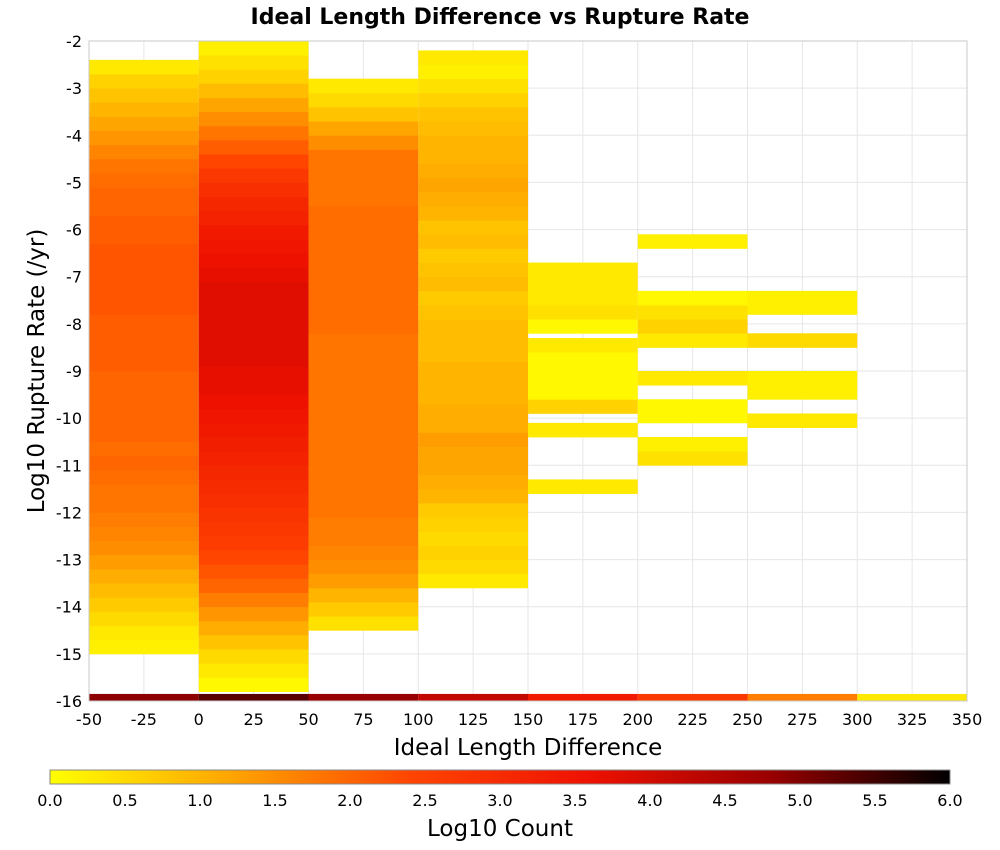 This screenshot has width=1000, height=850. Describe the element at coordinates (69, 418) in the screenshot. I see `y-tick-label: -10` at that location.